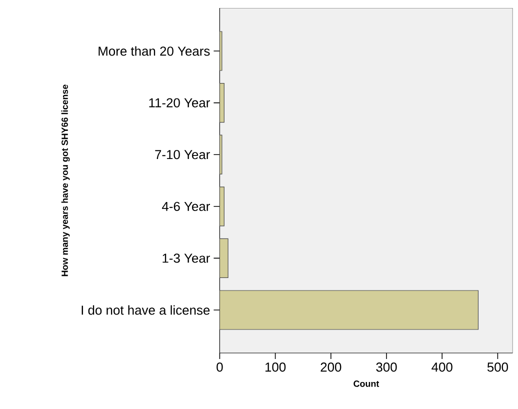 Image resolution: width=518 pixels, height=409 pixels. Describe the element at coordinates (182, 155) in the screenshot. I see `y-tick-label: 7-10 Year` at that location.